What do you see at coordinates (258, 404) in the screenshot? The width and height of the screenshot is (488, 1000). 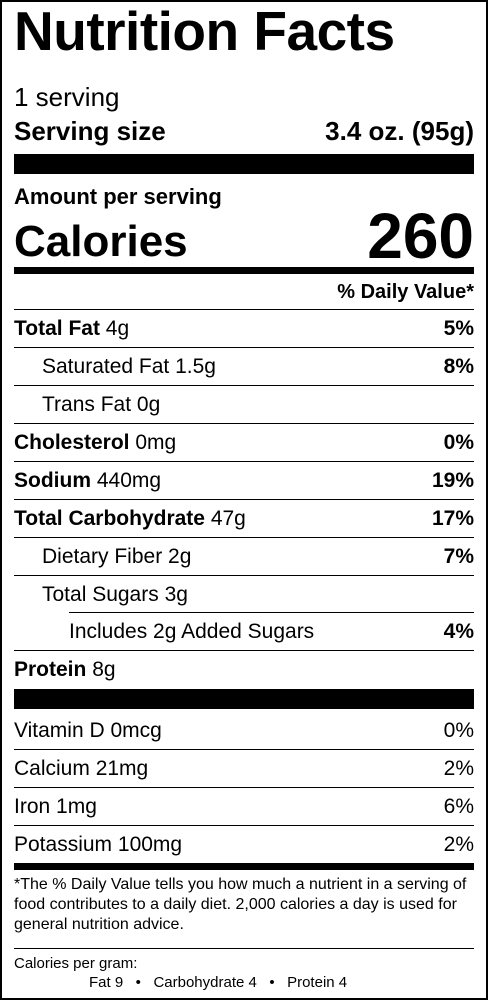 I see `nutrient-row-trans-fat: Trans Fat 0g` at bounding box center [258, 404].